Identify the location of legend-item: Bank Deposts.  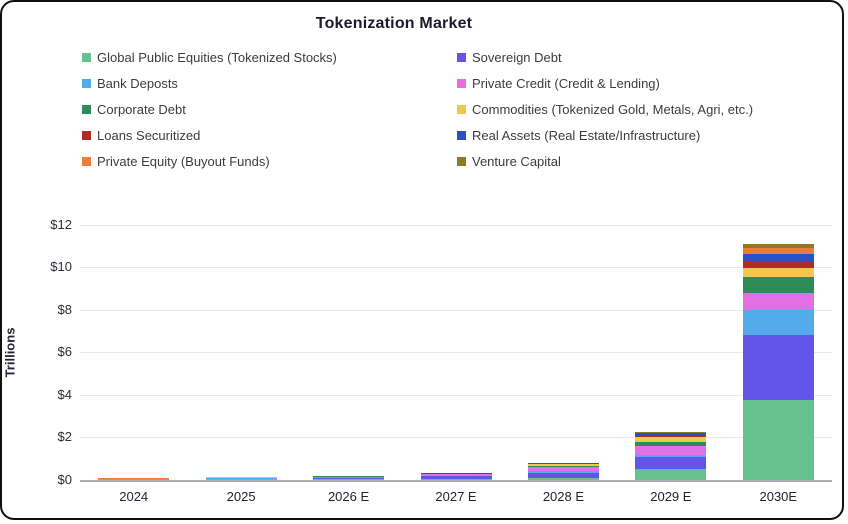
(269, 83).